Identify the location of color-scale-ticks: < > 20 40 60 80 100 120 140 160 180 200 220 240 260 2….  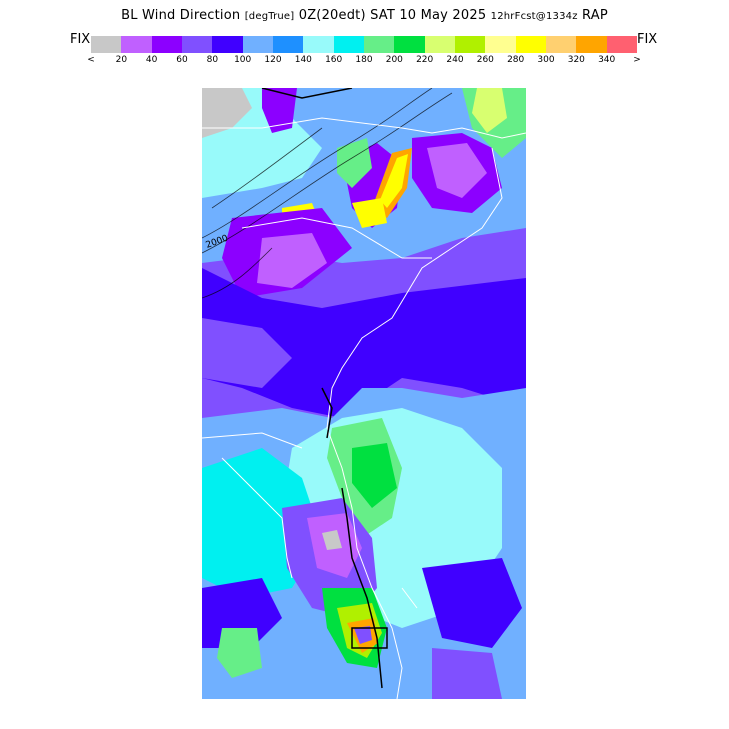
(364, 62).